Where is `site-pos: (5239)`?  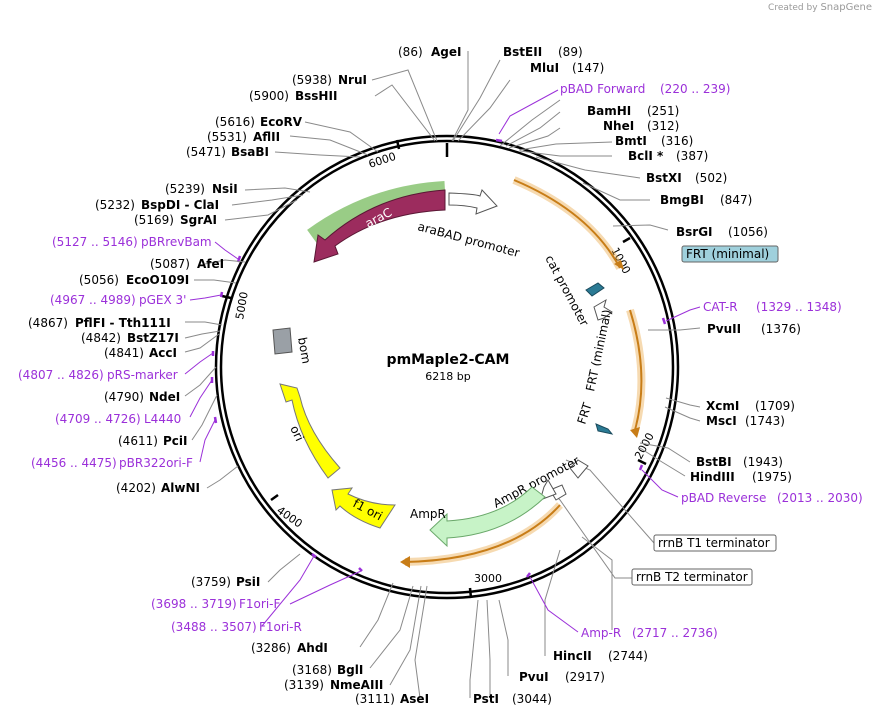
site-pos: (5239) is located at coordinates (185, 189).